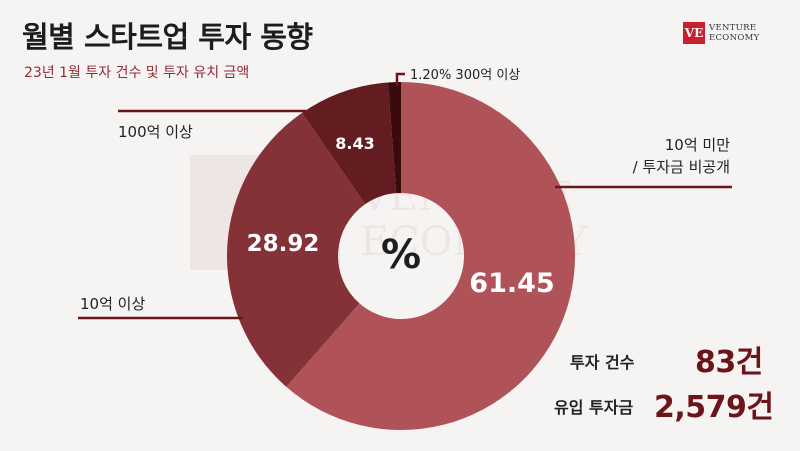  Describe the element at coordinates (155, 132) in the screenshot. I see `category-label-gte100: 100억 이상` at that location.